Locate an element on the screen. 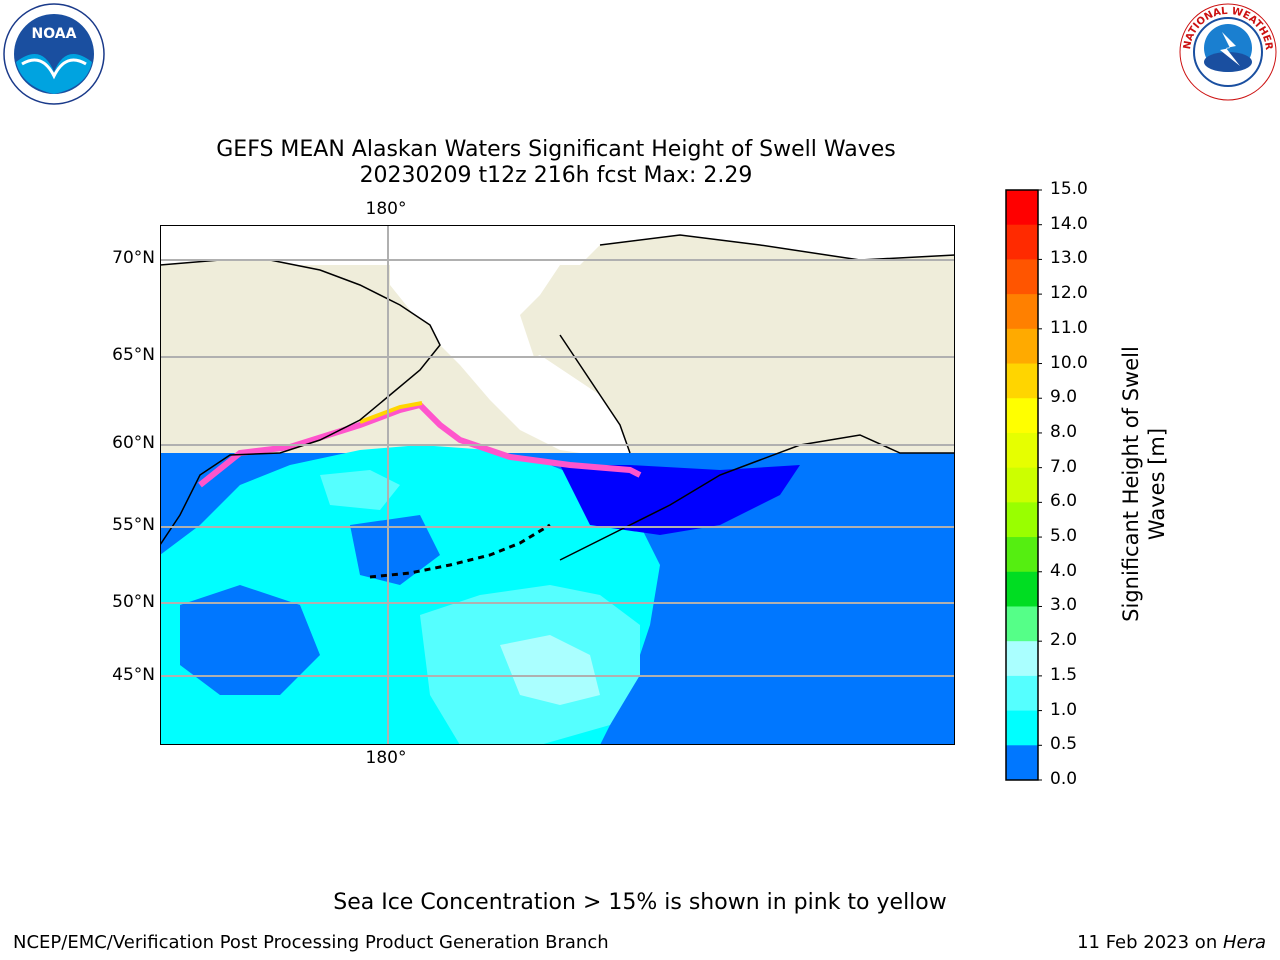  colorbar-tick-label: 12.0 is located at coordinates (1069, 293).